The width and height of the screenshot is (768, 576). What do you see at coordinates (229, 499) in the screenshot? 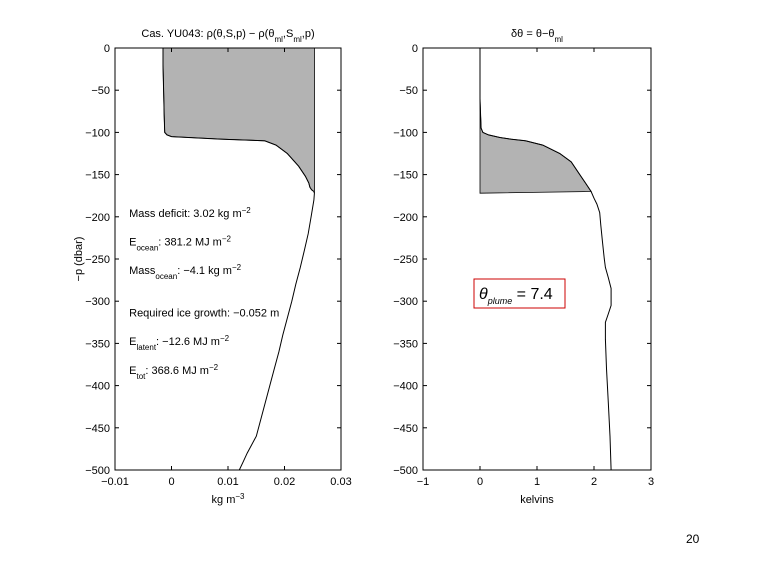
I see `x-axis-label: kg m−3` at bounding box center [229, 499].